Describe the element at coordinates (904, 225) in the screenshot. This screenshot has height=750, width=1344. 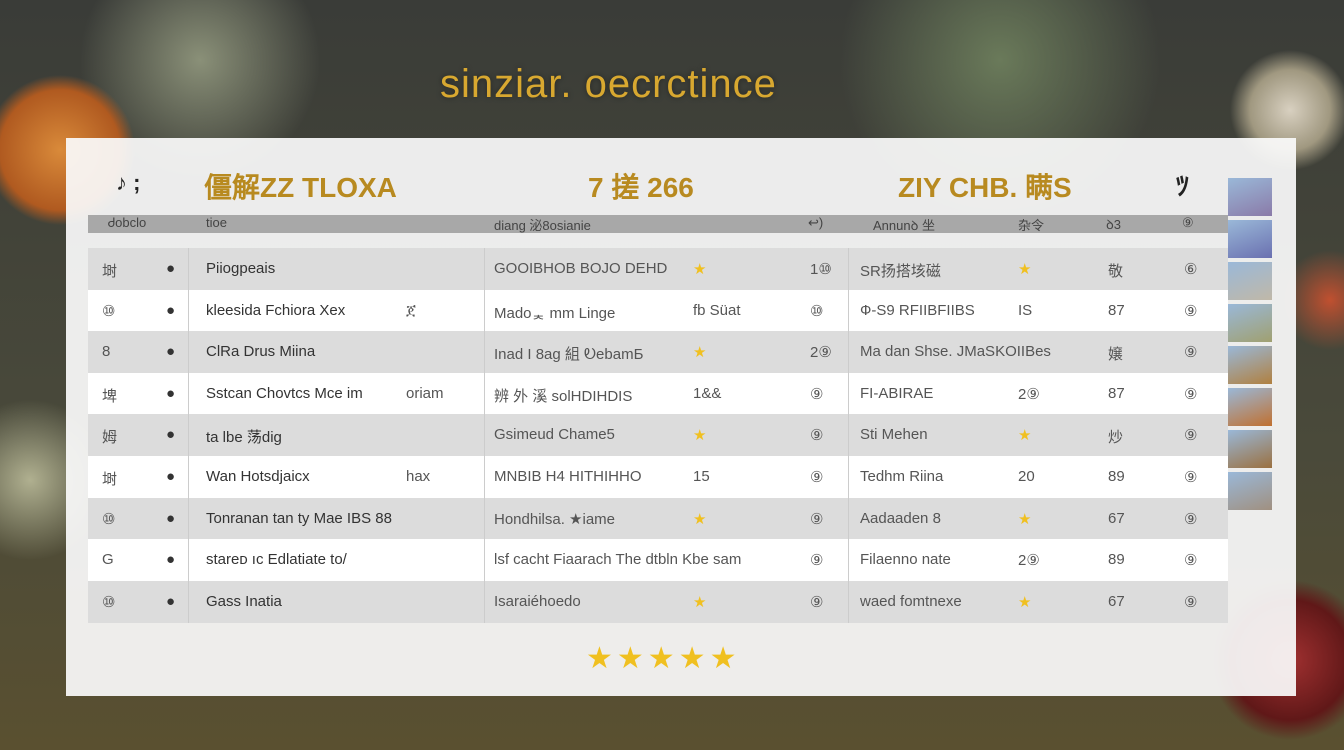
I see `column-header: Annunꝺ 坐` at that location.